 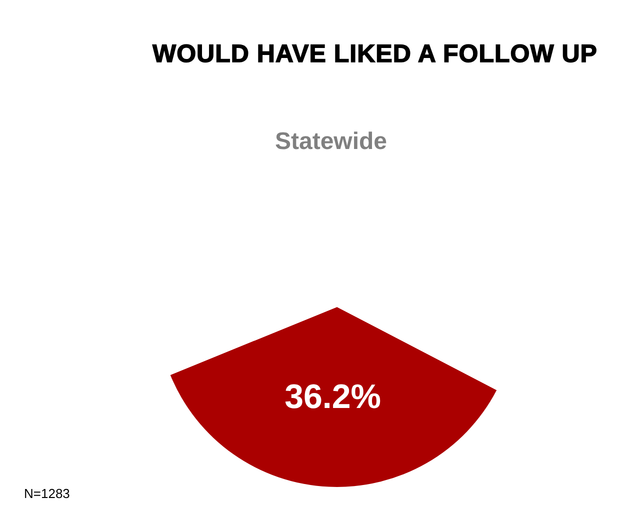 I want to click on text: N=1283, so click(x=47, y=493).